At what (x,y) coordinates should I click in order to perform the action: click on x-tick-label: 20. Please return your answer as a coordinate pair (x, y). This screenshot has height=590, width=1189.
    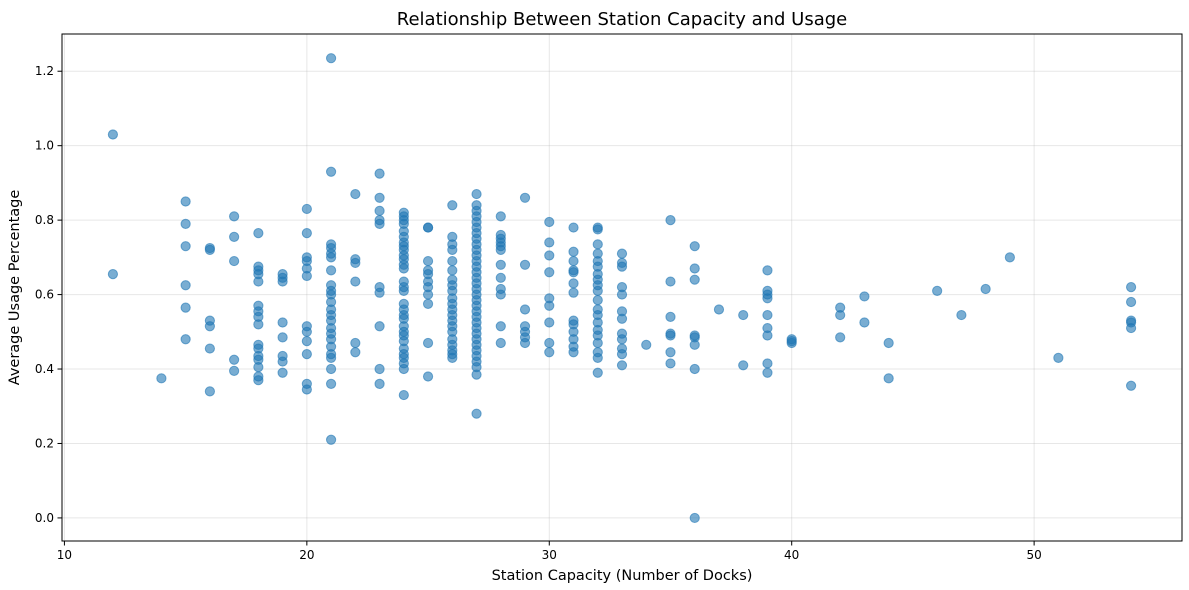
    Looking at the image, I should click on (306, 555).